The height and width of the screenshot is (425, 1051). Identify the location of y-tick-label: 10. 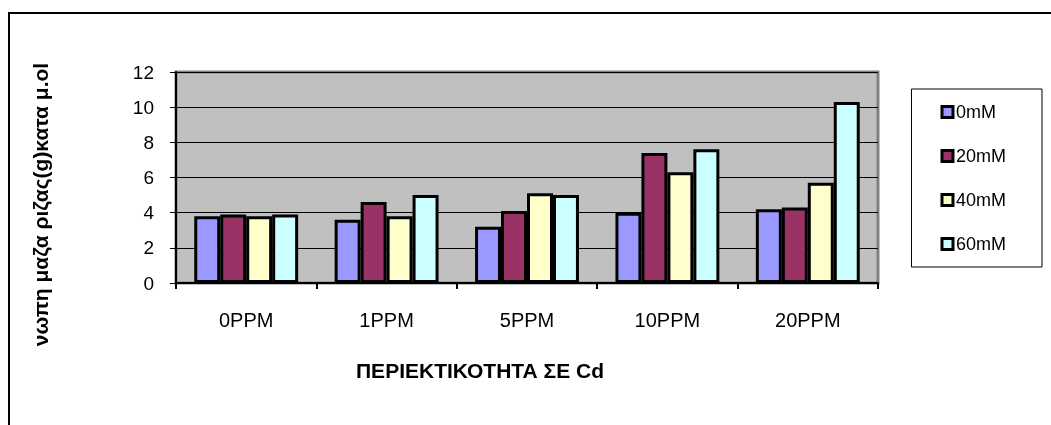
(143, 107).